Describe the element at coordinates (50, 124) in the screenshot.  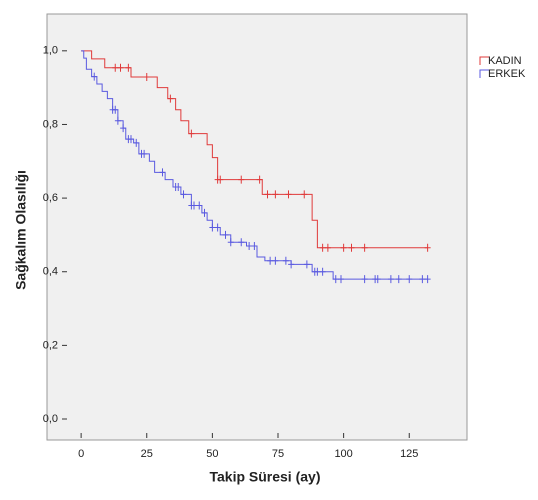
I see `y-tick-label: 0,8` at that location.